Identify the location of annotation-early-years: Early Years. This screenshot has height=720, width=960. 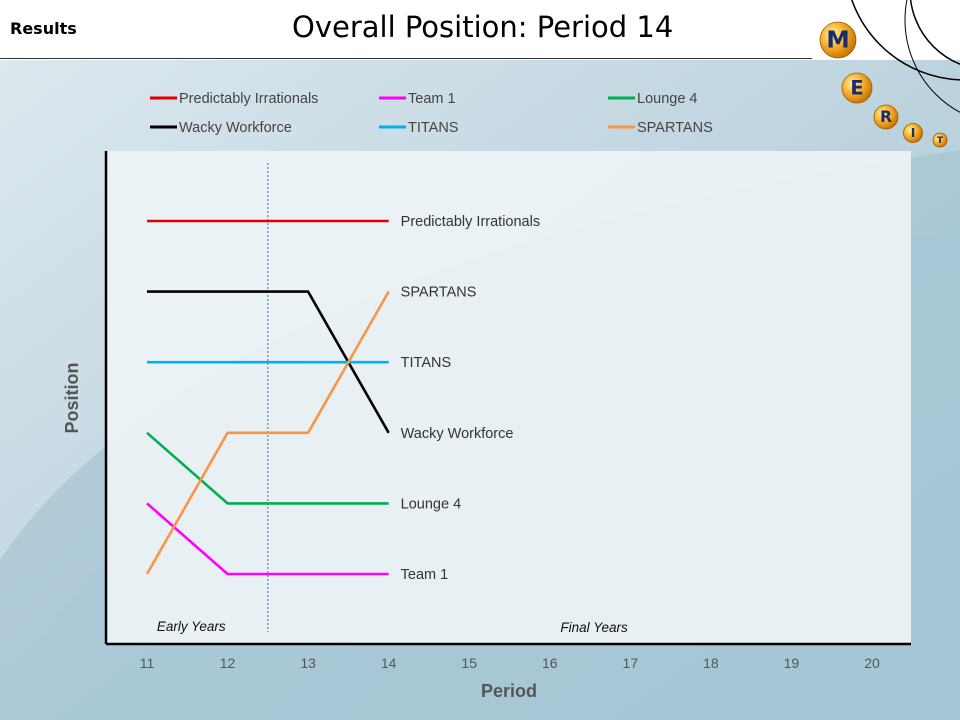
(191, 626).